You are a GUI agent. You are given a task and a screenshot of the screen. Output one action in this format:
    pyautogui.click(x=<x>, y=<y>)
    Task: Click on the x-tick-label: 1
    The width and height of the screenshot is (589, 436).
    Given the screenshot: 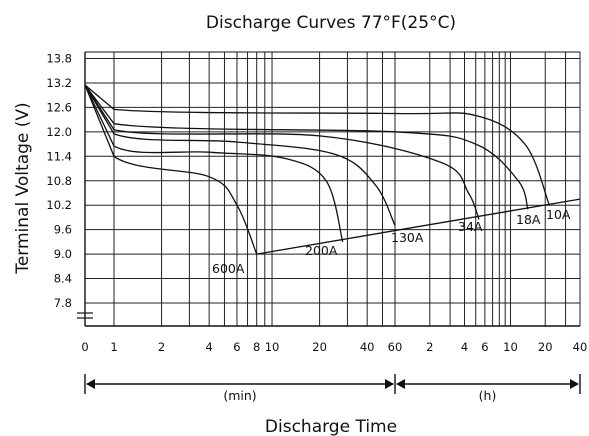 What is the action you would take?
    pyautogui.click(x=113, y=347)
    